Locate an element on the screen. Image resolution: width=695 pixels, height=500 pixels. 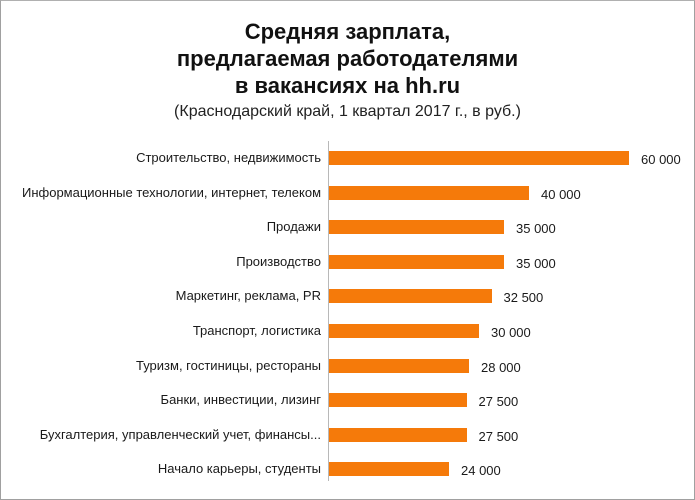
bar-row: Начало карьеры, студенты 24 000 is located at coordinates (347, 469).